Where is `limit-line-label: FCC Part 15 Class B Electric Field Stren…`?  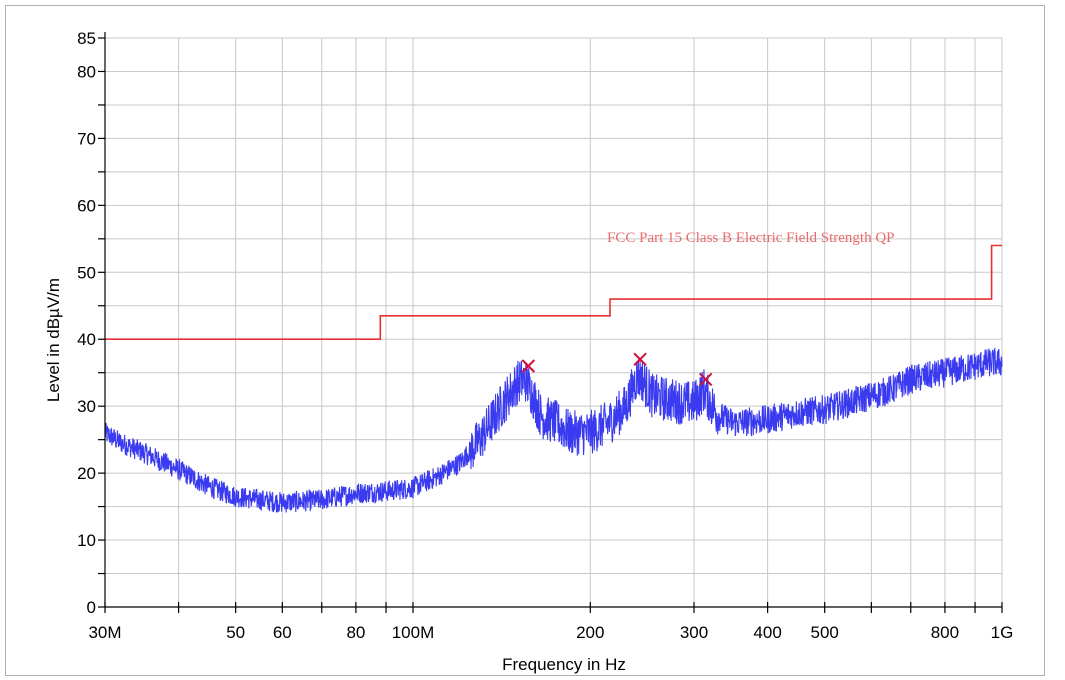 limit-line-label: FCC Part 15 Class B Electric Field Stren… is located at coordinates (751, 238).